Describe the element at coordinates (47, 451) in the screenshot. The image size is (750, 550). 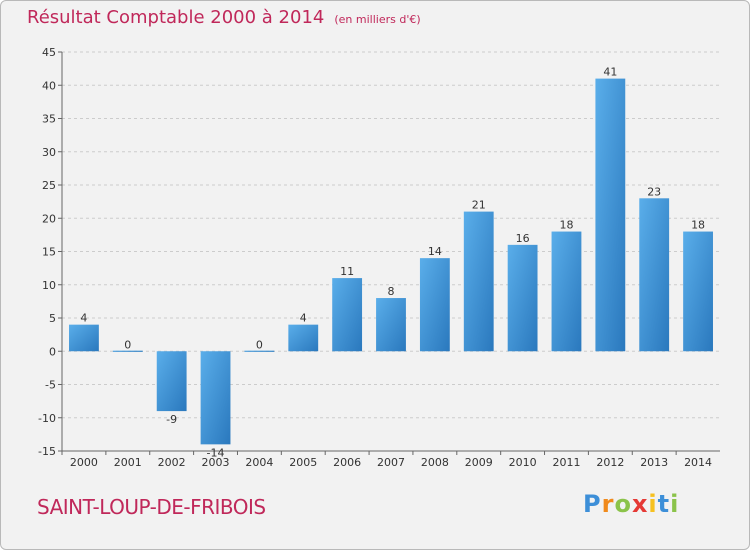
I see `y-tick-label: -15` at that location.